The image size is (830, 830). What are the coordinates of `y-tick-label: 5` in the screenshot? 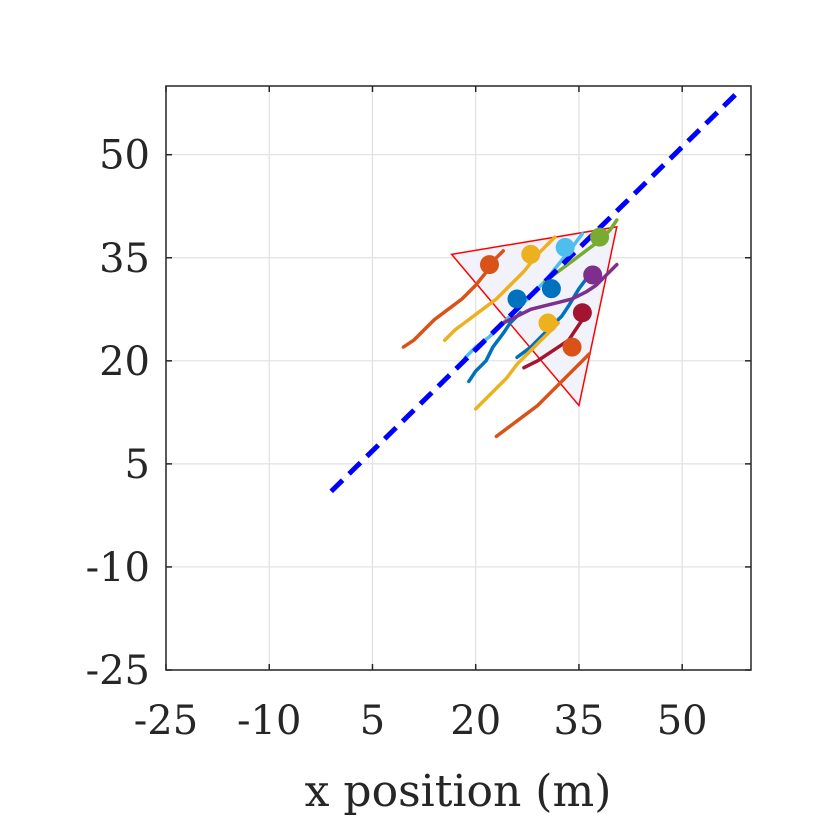 It's located at (137, 465).